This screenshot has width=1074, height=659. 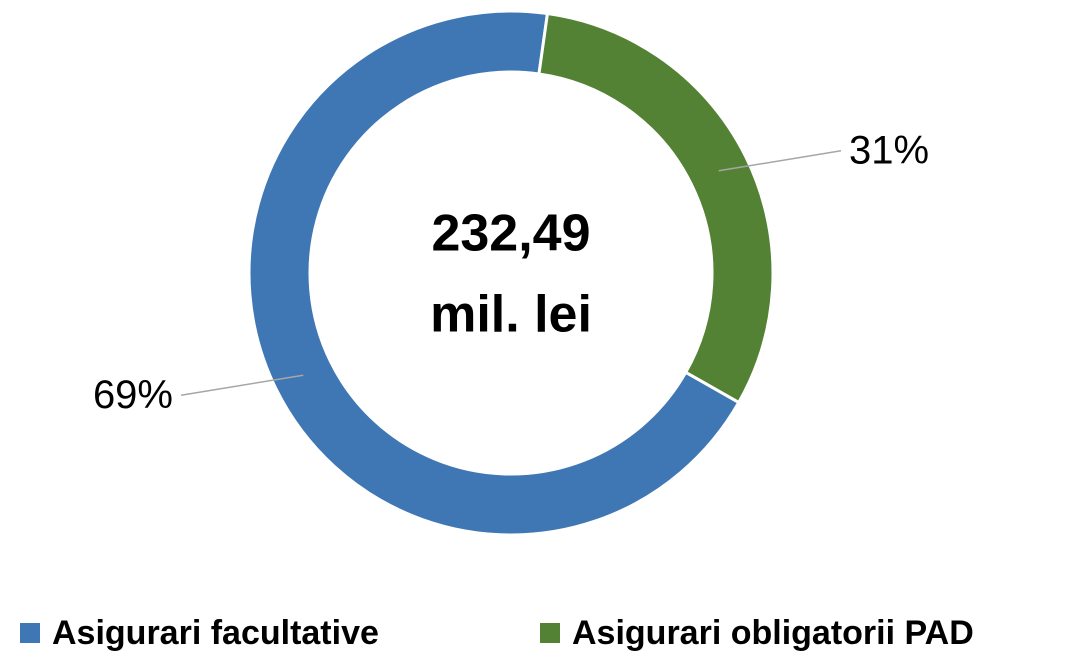 What do you see at coordinates (889, 150) in the screenshot?
I see `data-label: 31%` at bounding box center [889, 150].